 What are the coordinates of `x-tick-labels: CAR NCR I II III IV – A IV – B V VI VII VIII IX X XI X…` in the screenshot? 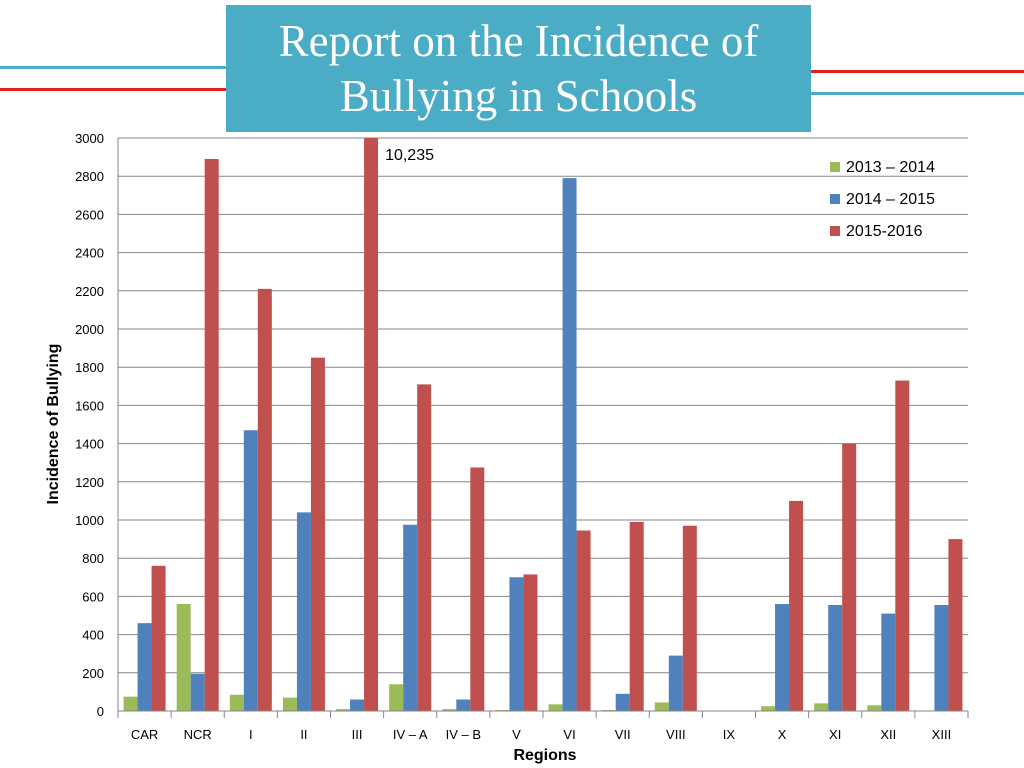 It's located at (541, 734).